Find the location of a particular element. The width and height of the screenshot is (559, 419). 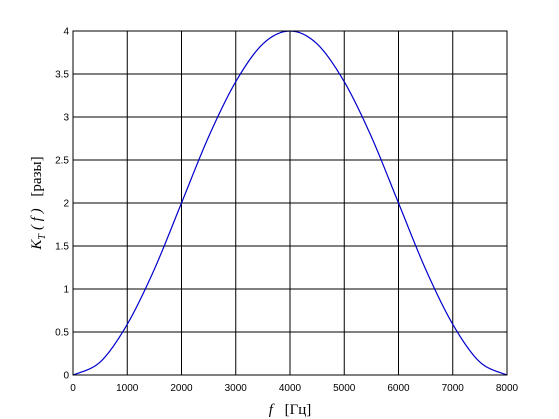

x-tick-label-7: 7000 is located at coordinates (453, 388).